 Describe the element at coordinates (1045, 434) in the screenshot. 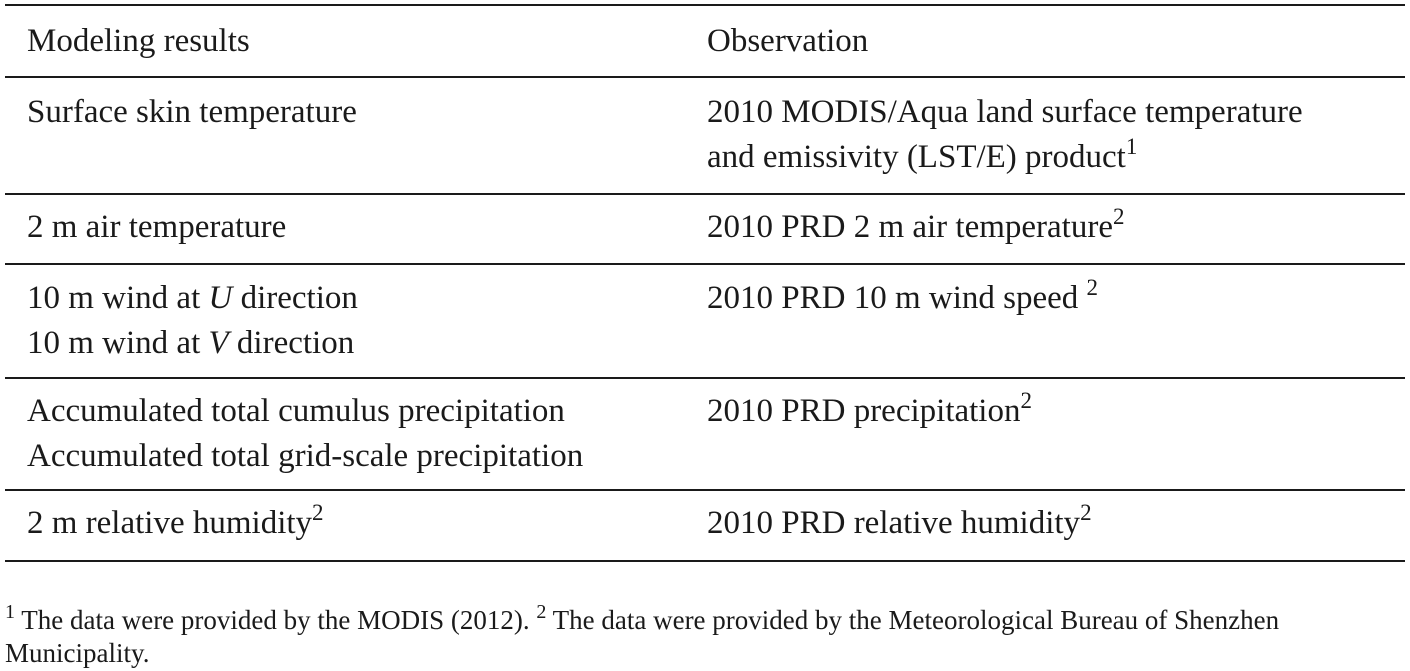

I see `observation-cell: 2010 PRD precipitation2` at that location.